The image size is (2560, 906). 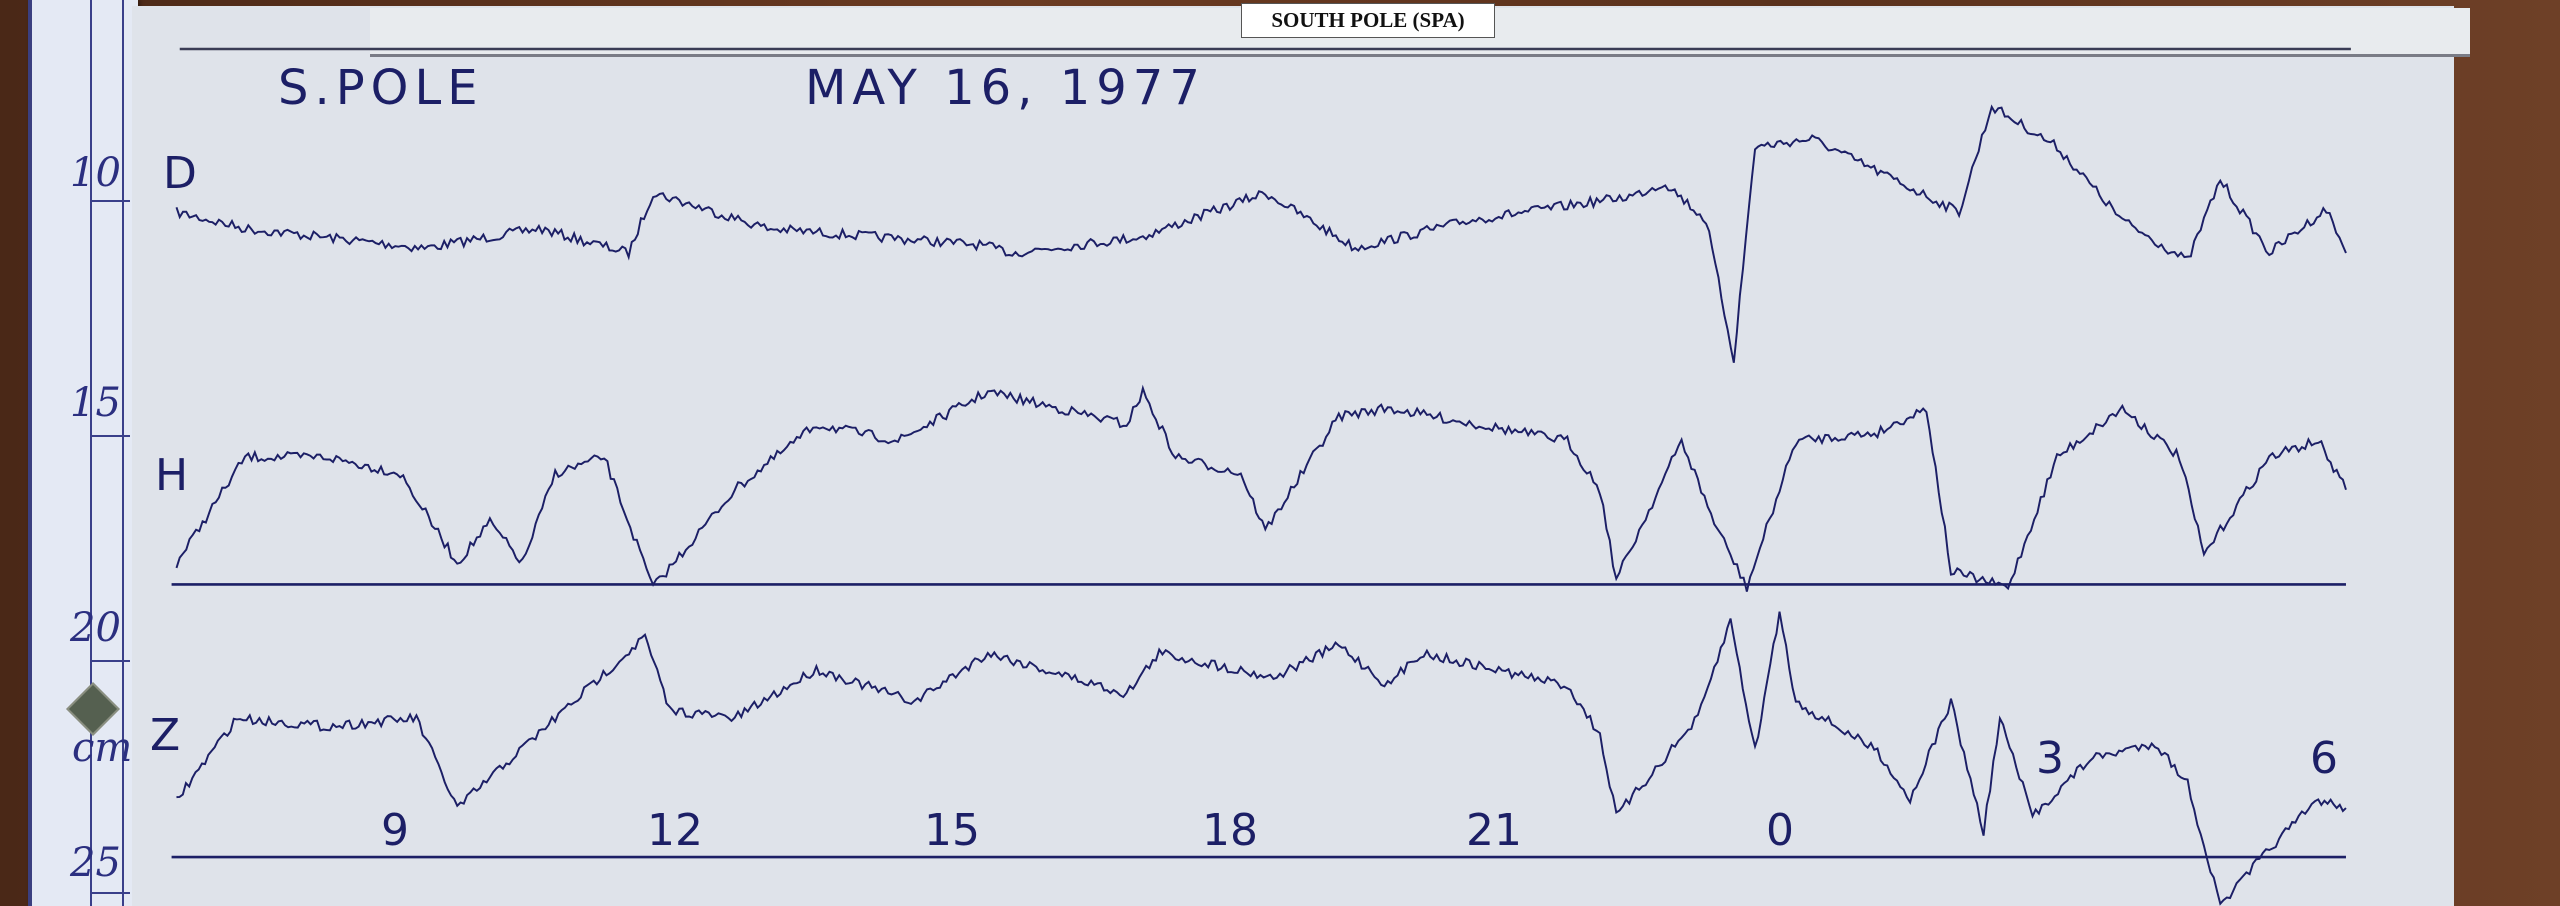 I want to click on ruler-label-10: 10, so click(x=95, y=173).